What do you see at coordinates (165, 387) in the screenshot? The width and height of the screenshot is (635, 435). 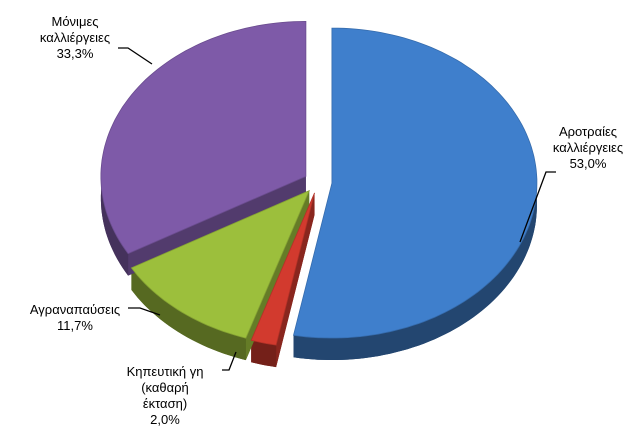 I see `category-label: Κηπευτική γη (καθαρή έκταση)` at bounding box center [165, 387].